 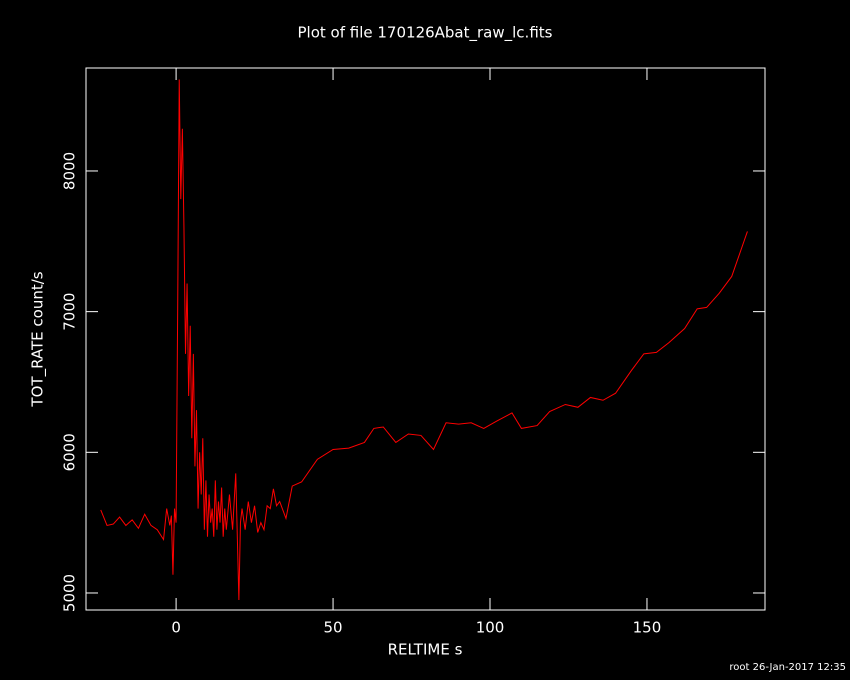 I want to click on x-tick-label: 0, so click(x=176, y=628).